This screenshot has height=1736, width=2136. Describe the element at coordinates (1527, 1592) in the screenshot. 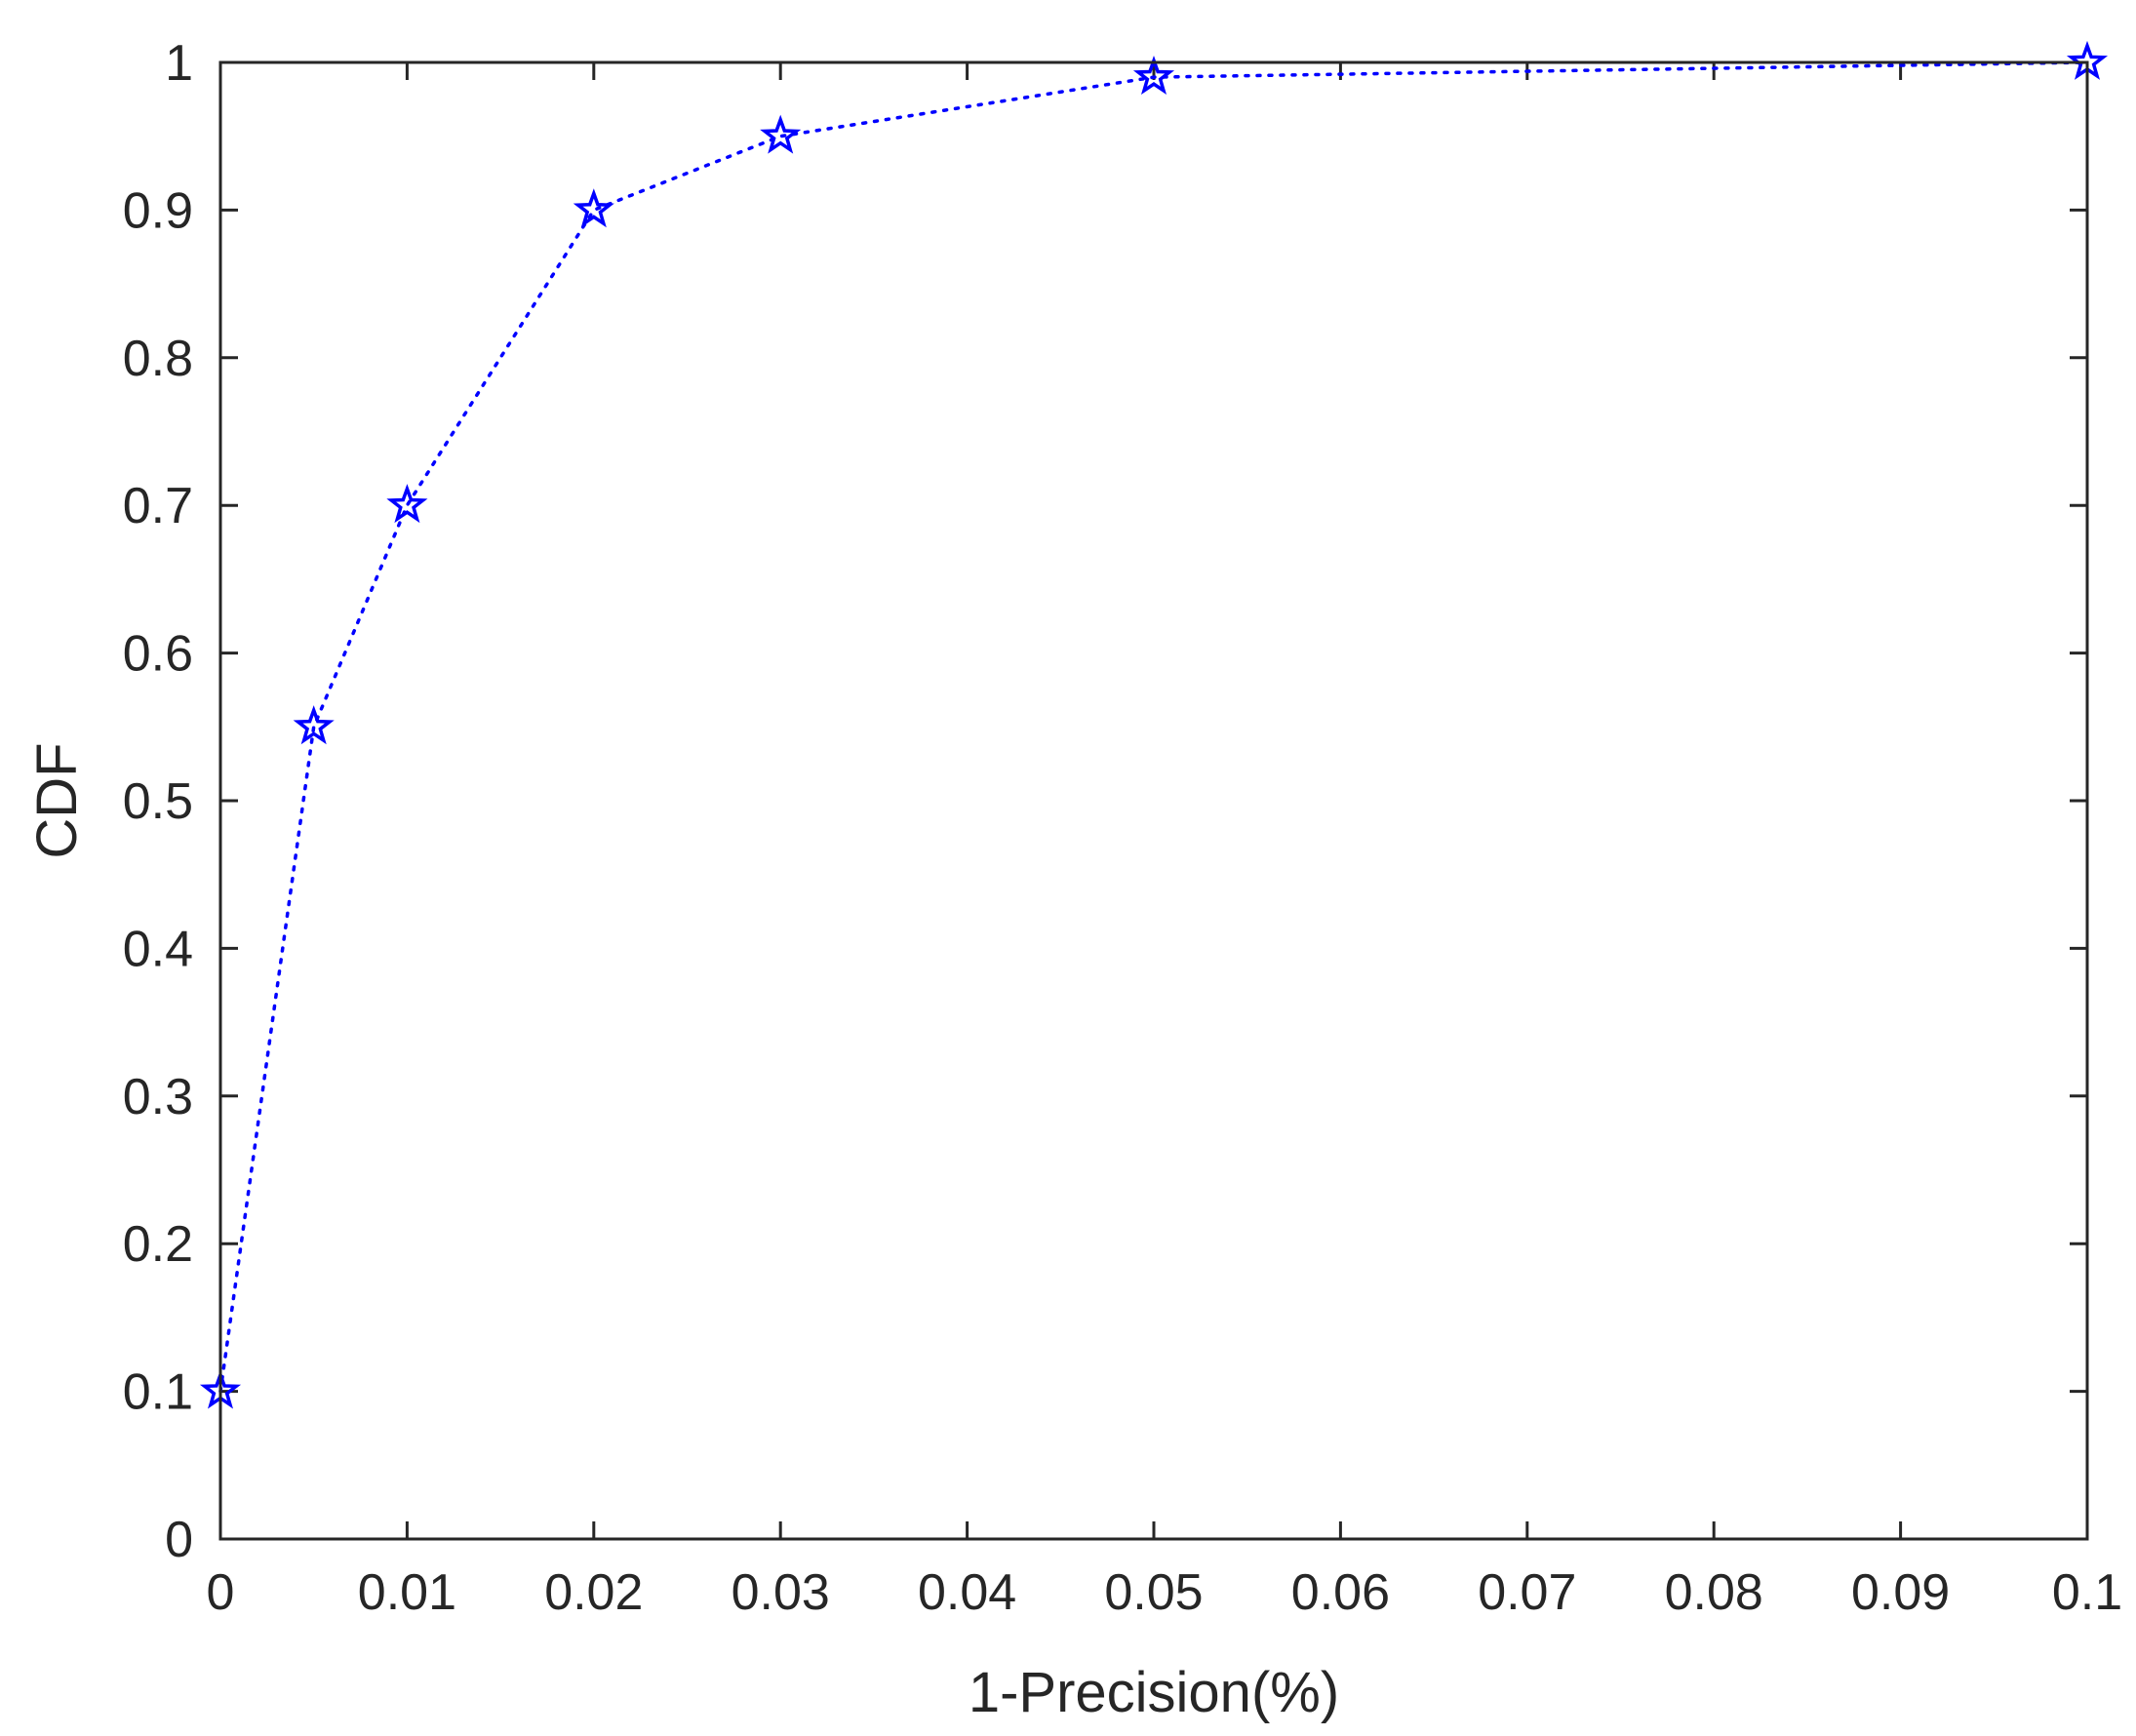

I see `x-tick-label: 0.07` at that location.